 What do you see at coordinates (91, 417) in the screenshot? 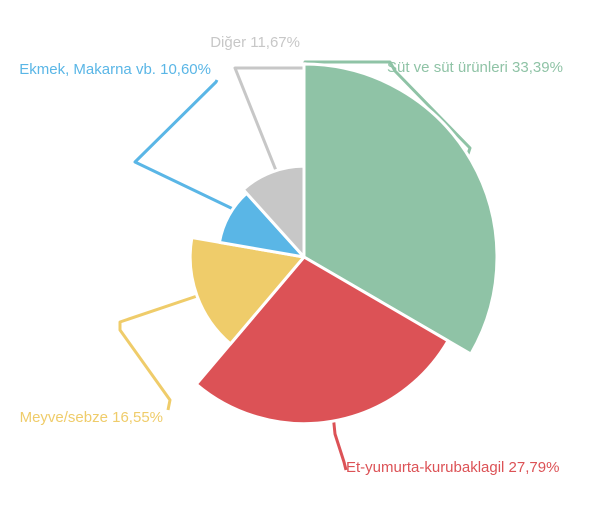
I see `slice-label-3: Meyve/sebze 16,55%` at bounding box center [91, 417].